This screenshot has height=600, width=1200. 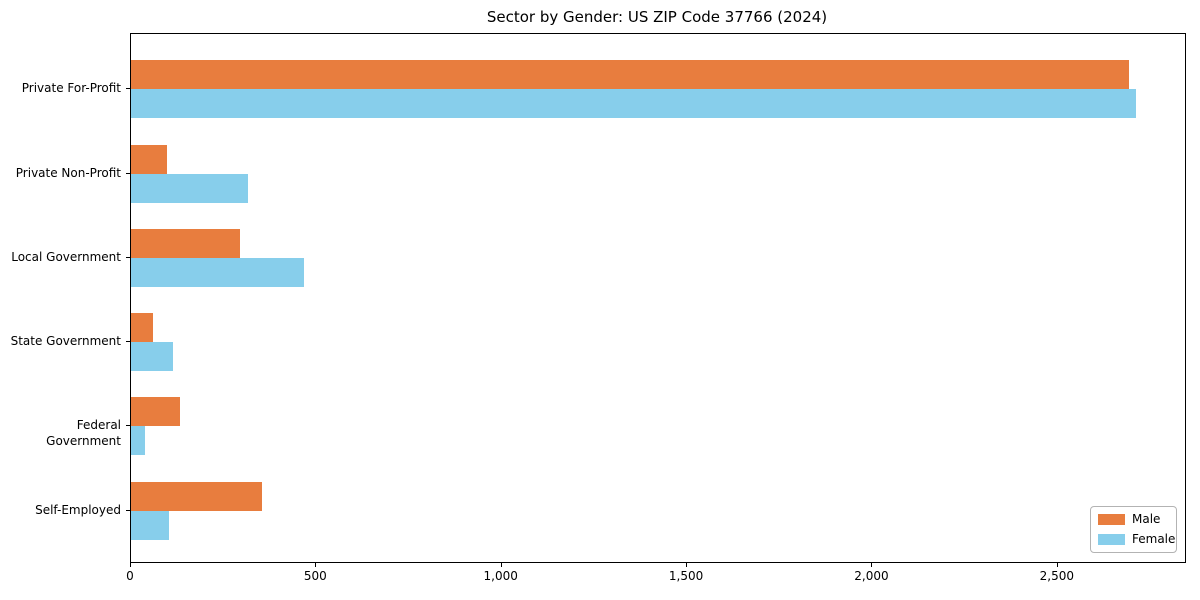 What do you see at coordinates (1133, 529) in the screenshot?
I see `legend: Male Female` at bounding box center [1133, 529].